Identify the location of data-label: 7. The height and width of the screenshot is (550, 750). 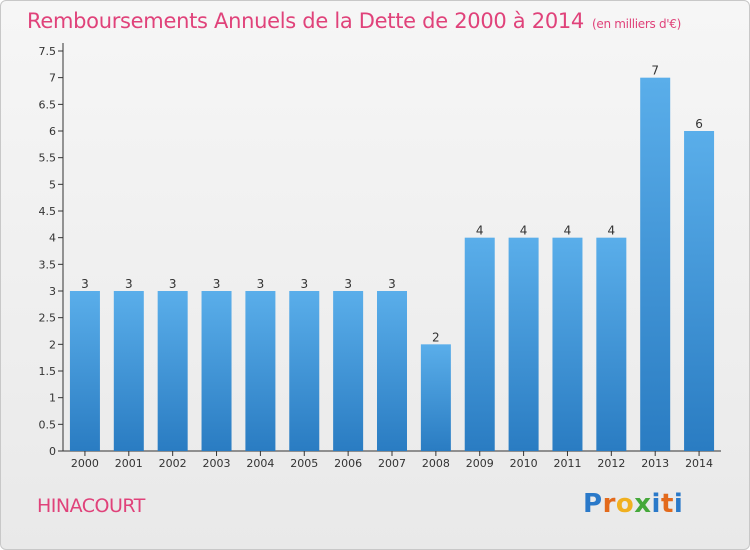
(655, 71).